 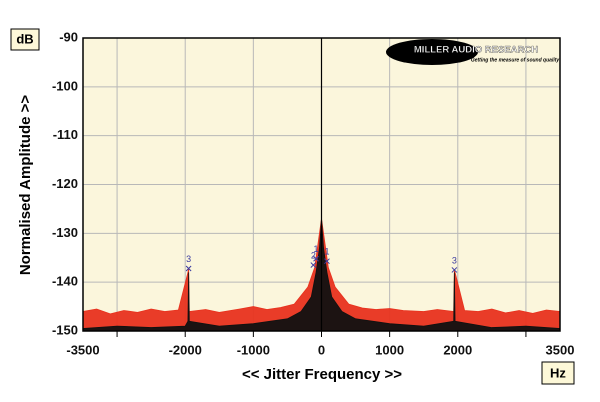 What do you see at coordinates (65, 329) in the screenshot?
I see `y-tick-label: -150` at bounding box center [65, 329].